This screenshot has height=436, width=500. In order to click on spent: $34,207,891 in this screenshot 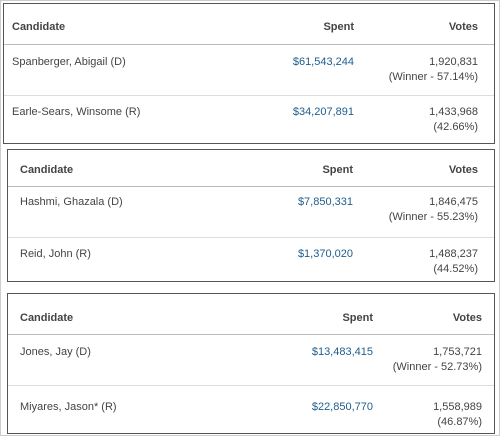, I will do `click(323, 112)`.